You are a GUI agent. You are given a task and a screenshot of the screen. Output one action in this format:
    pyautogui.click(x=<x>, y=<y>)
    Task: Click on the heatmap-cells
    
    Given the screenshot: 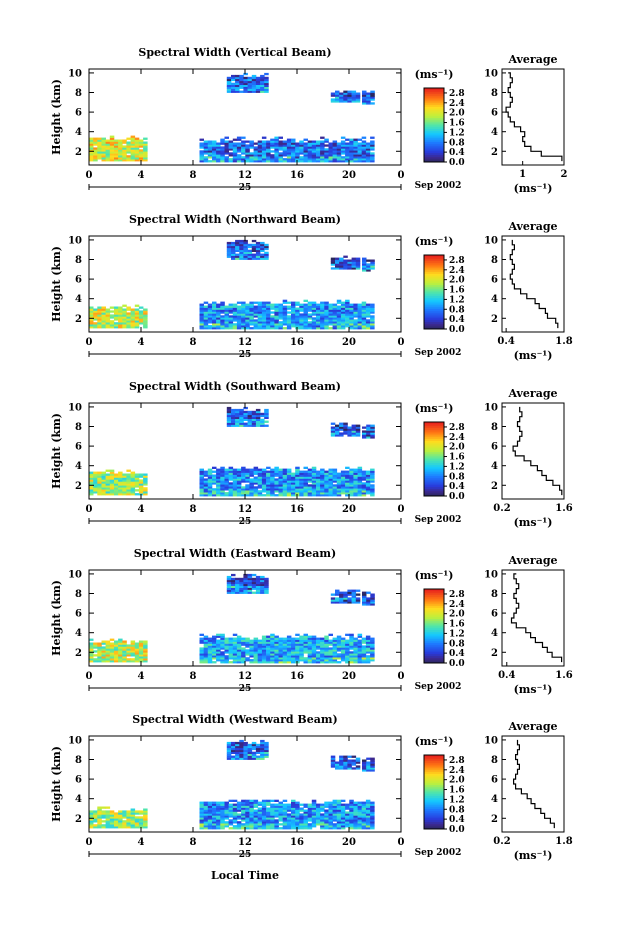 What is the action you would take?
    pyautogui.click(x=232, y=451)
    